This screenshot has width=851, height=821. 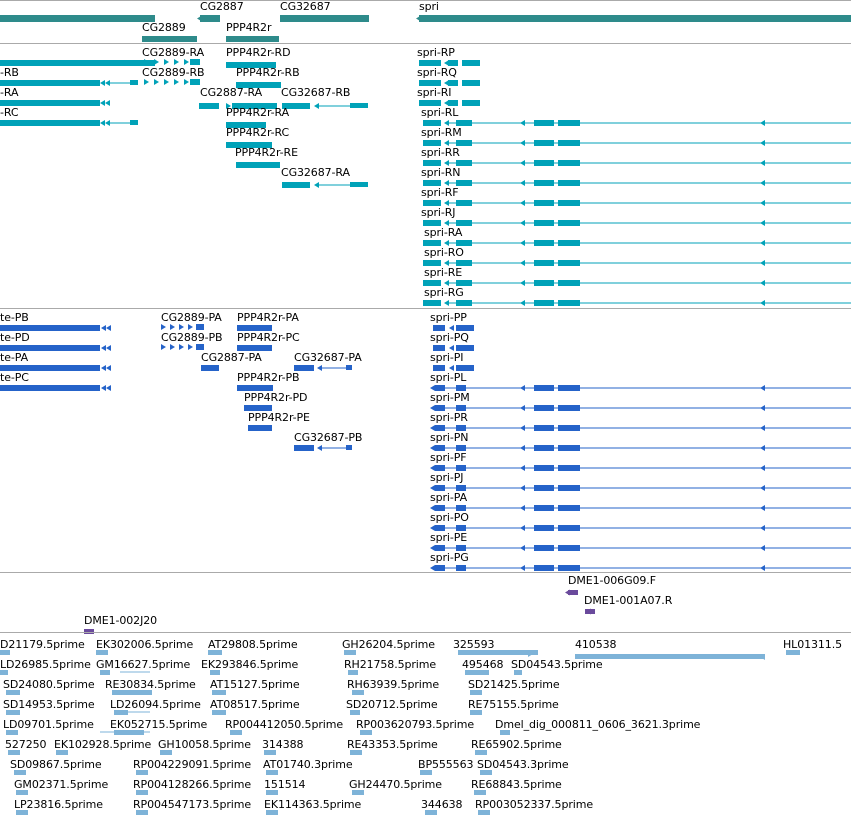 What do you see at coordinates (441, 172) in the screenshot?
I see `feature-label: spri-RN` at bounding box center [441, 172].